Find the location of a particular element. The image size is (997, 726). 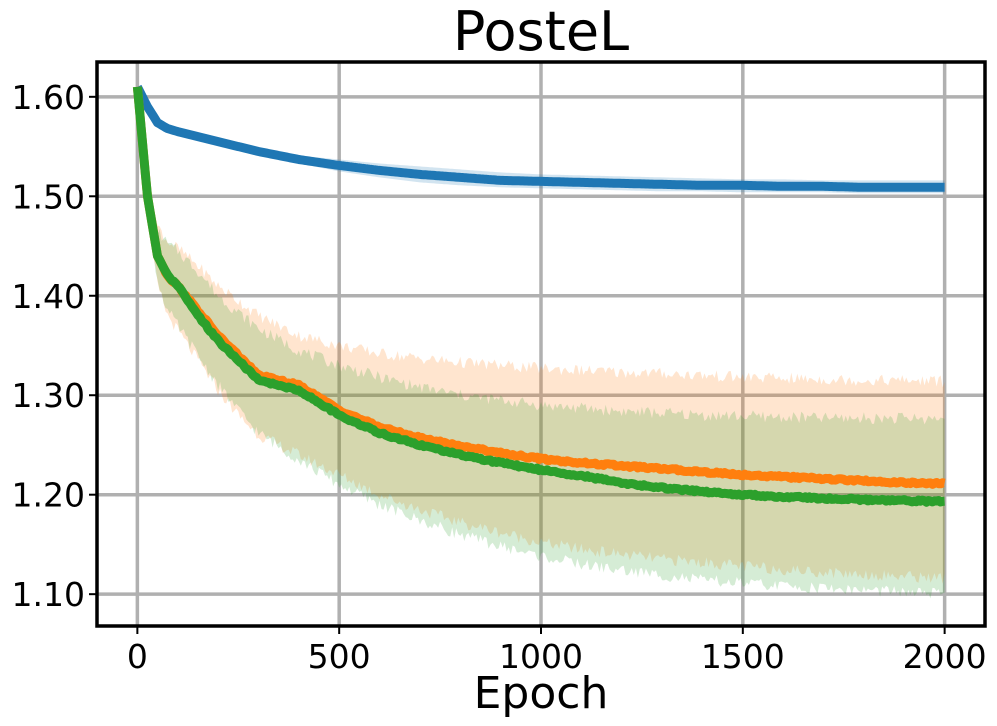

x-axis-label: Epoch is located at coordinates (541, 693).